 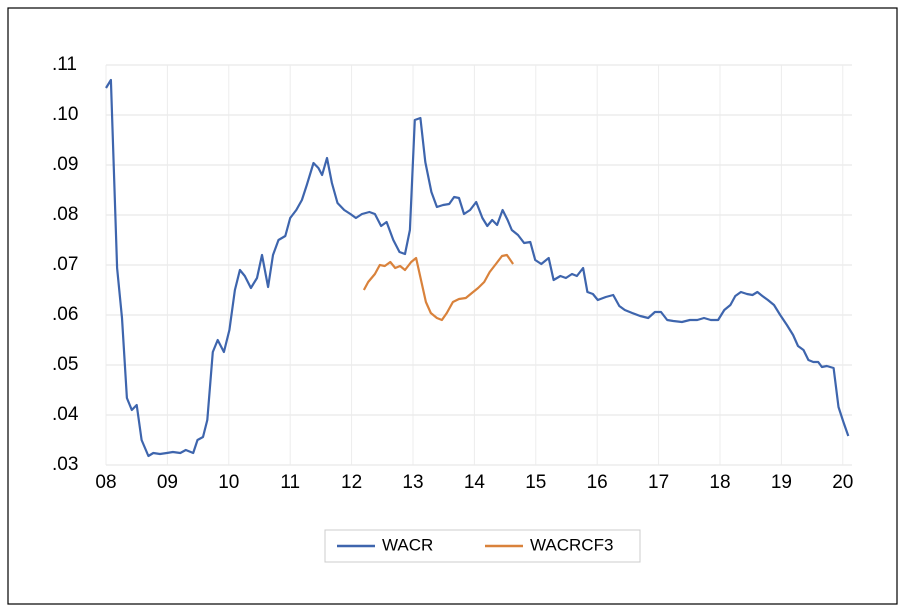 What do you see at coordinates (719, 482) in the screenshot?
I see `x-tick-label: 18` at bounding box center [719, 482].